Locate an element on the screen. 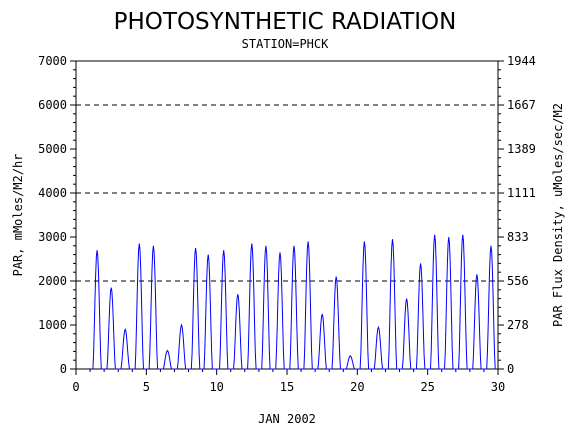  y2-tick-label-1: 278 is located at coordinates (518, 325).